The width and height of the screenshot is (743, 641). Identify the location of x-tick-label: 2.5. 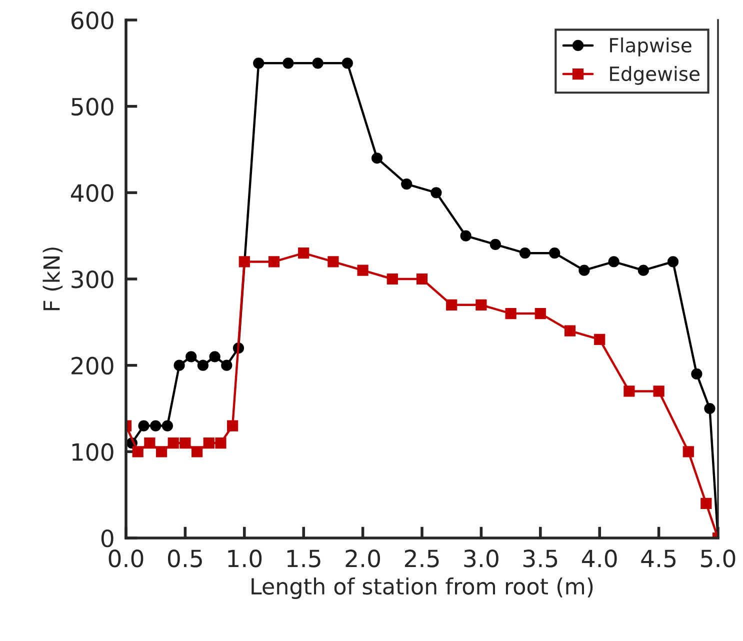
(421, 559).